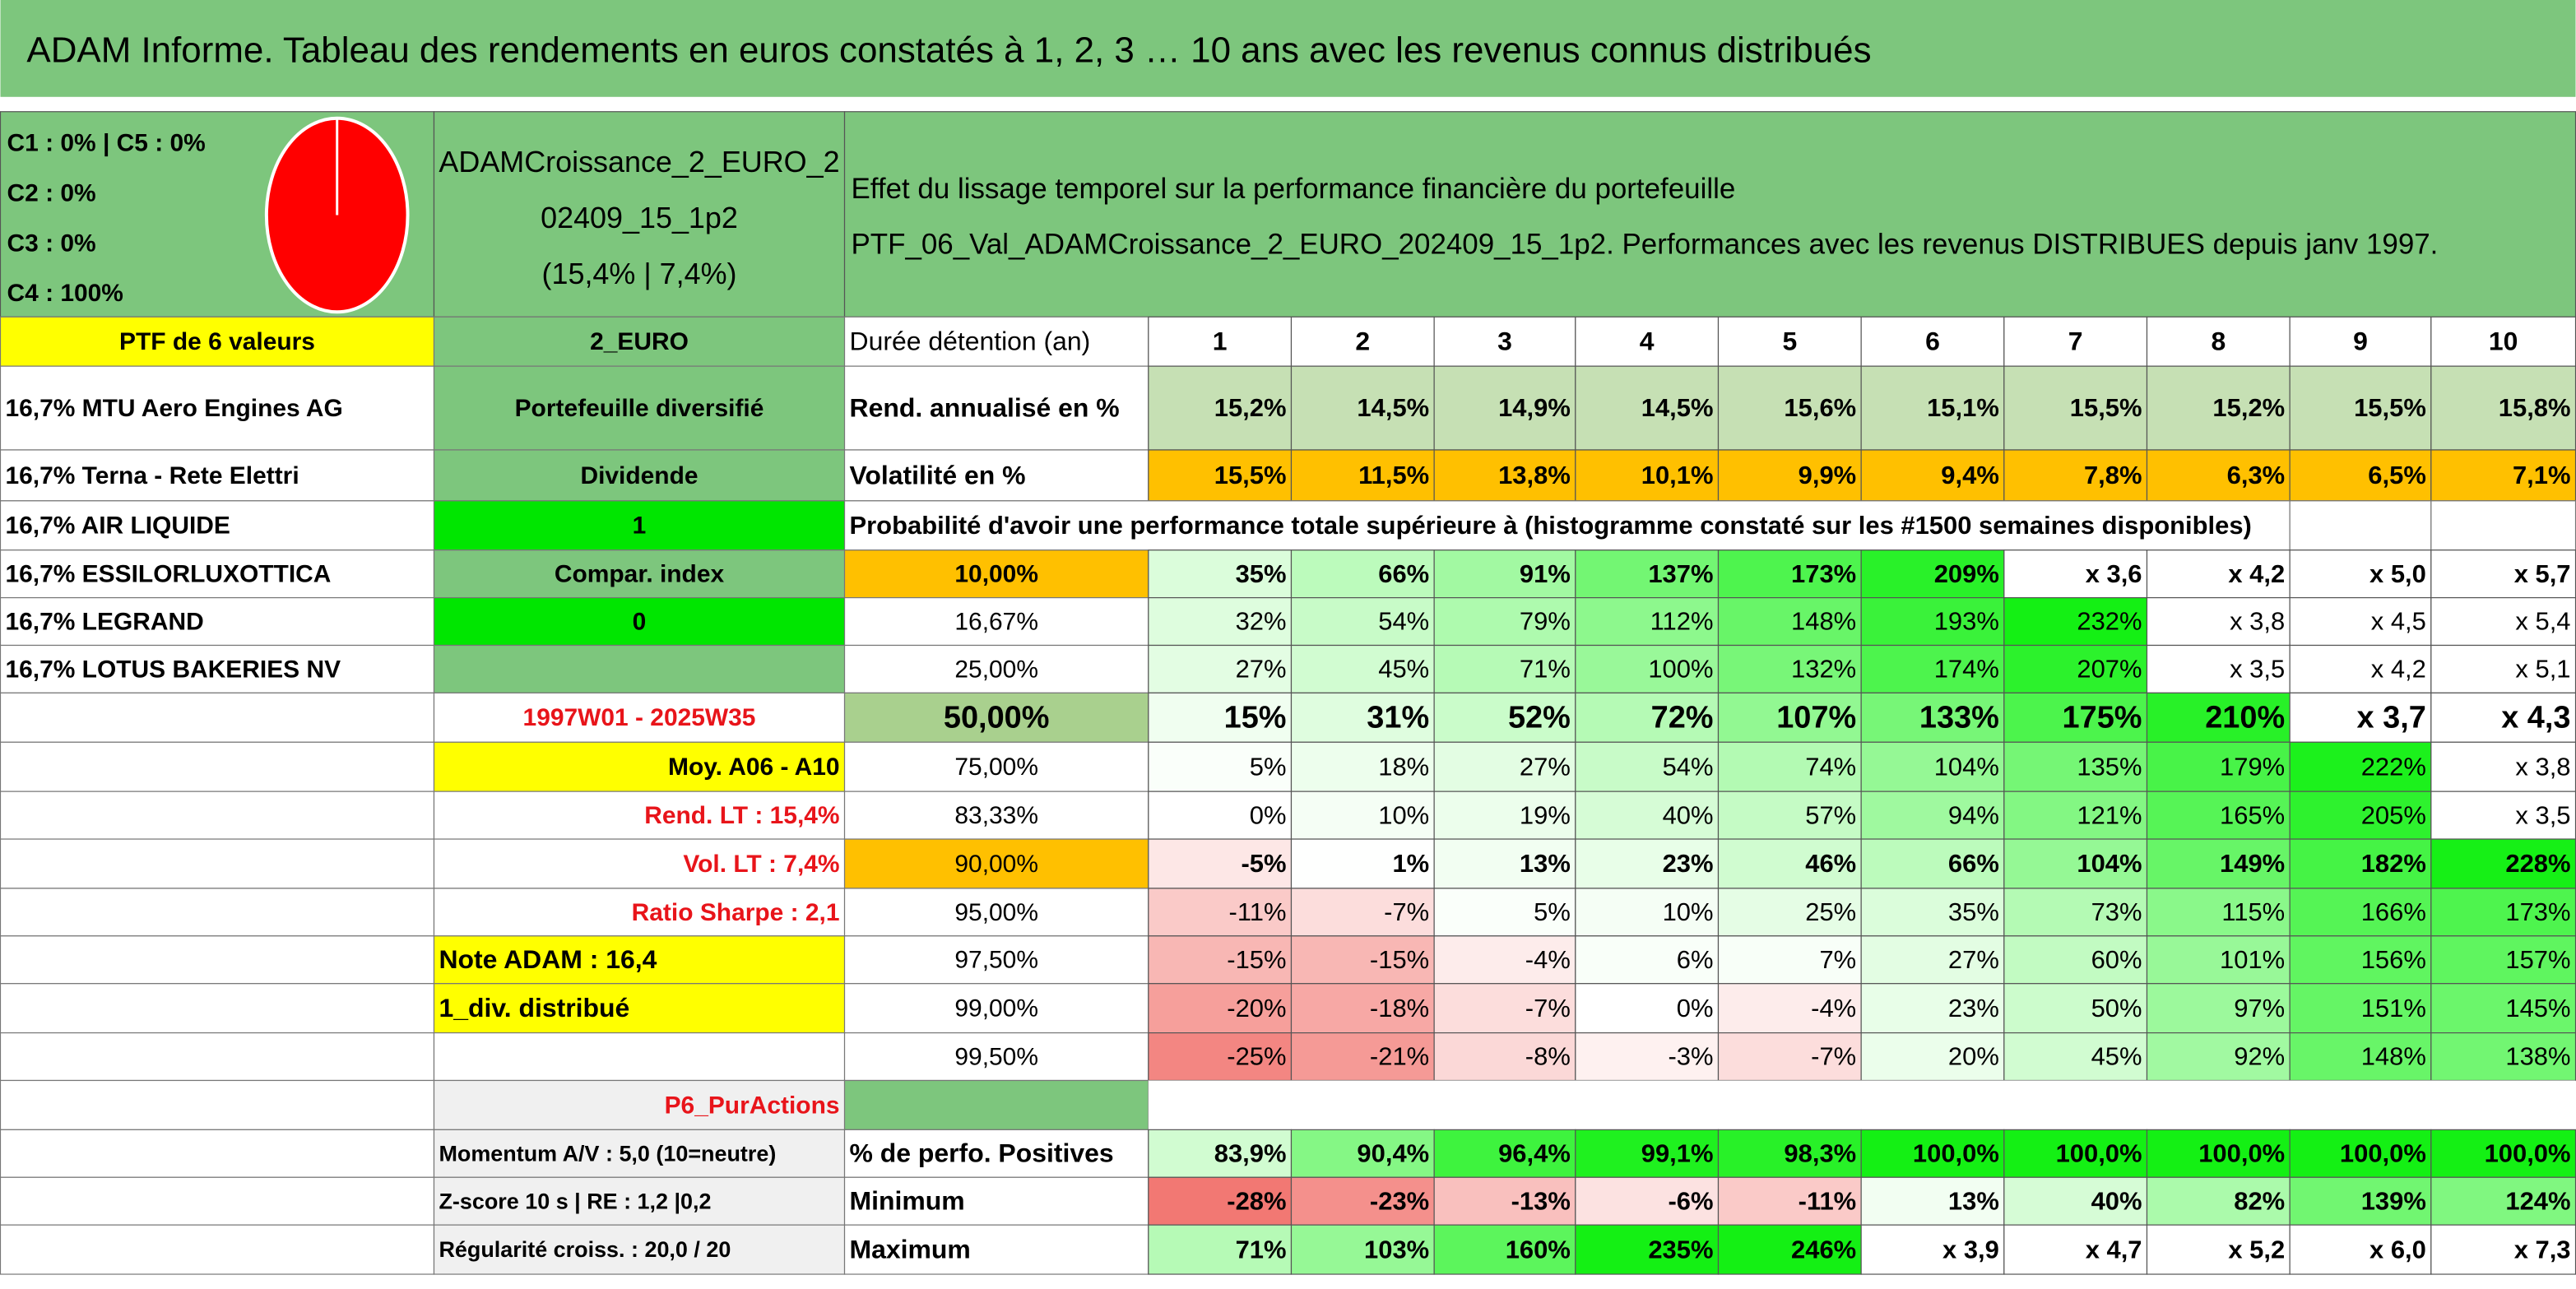 The width and height of the screenshot is (2576, 1289). What do you see at coordinates (1970, 475) in the screenshot?
I see `value-cell: 9,4%` at bounding box center [1970, 475].